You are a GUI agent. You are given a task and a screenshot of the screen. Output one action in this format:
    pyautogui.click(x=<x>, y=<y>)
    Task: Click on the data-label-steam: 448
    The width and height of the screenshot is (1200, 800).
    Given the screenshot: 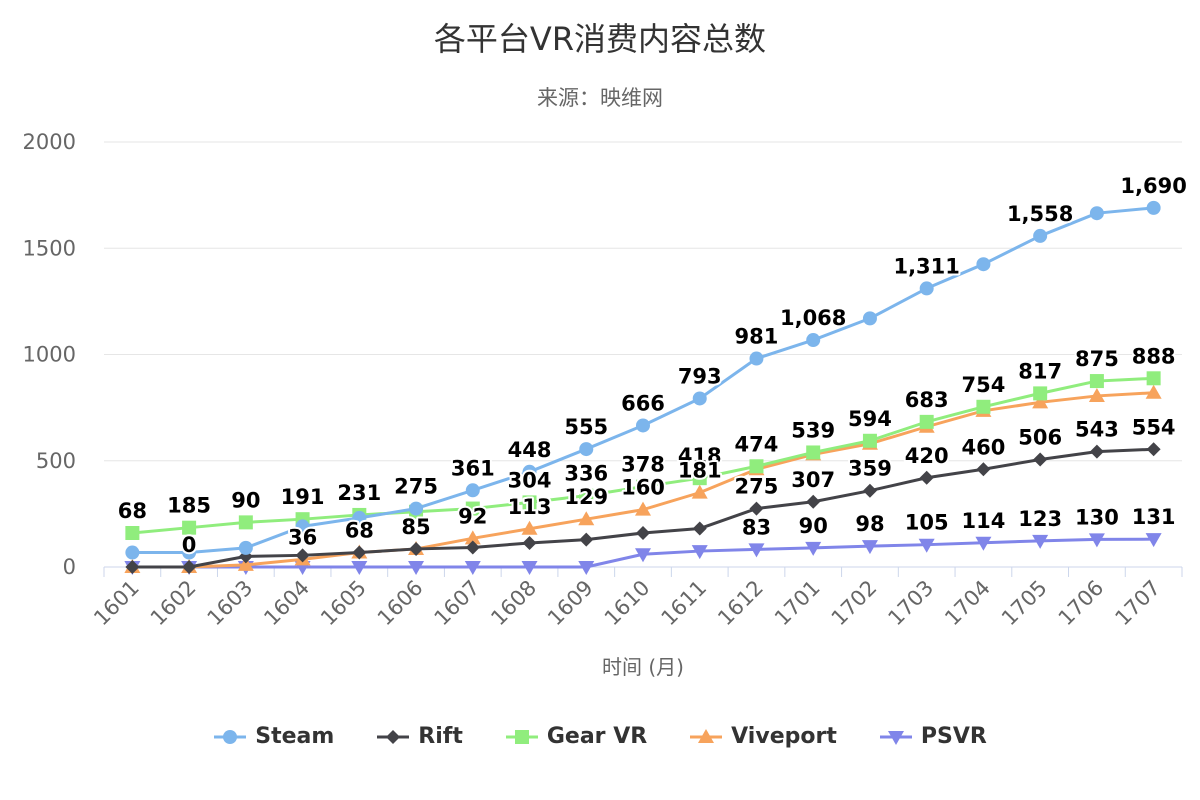 What is the action you would take?
    pyautogui.click(x=530, y=450)
    